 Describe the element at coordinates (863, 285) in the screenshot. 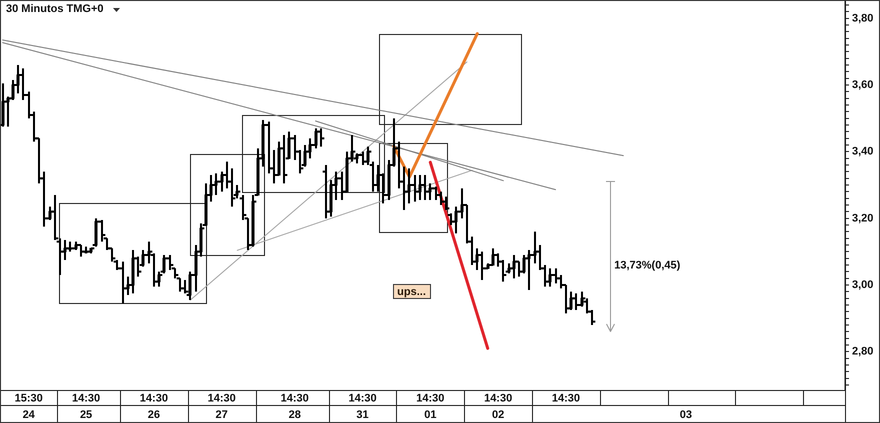

I see `y-tick-label: 3,00` at that location.